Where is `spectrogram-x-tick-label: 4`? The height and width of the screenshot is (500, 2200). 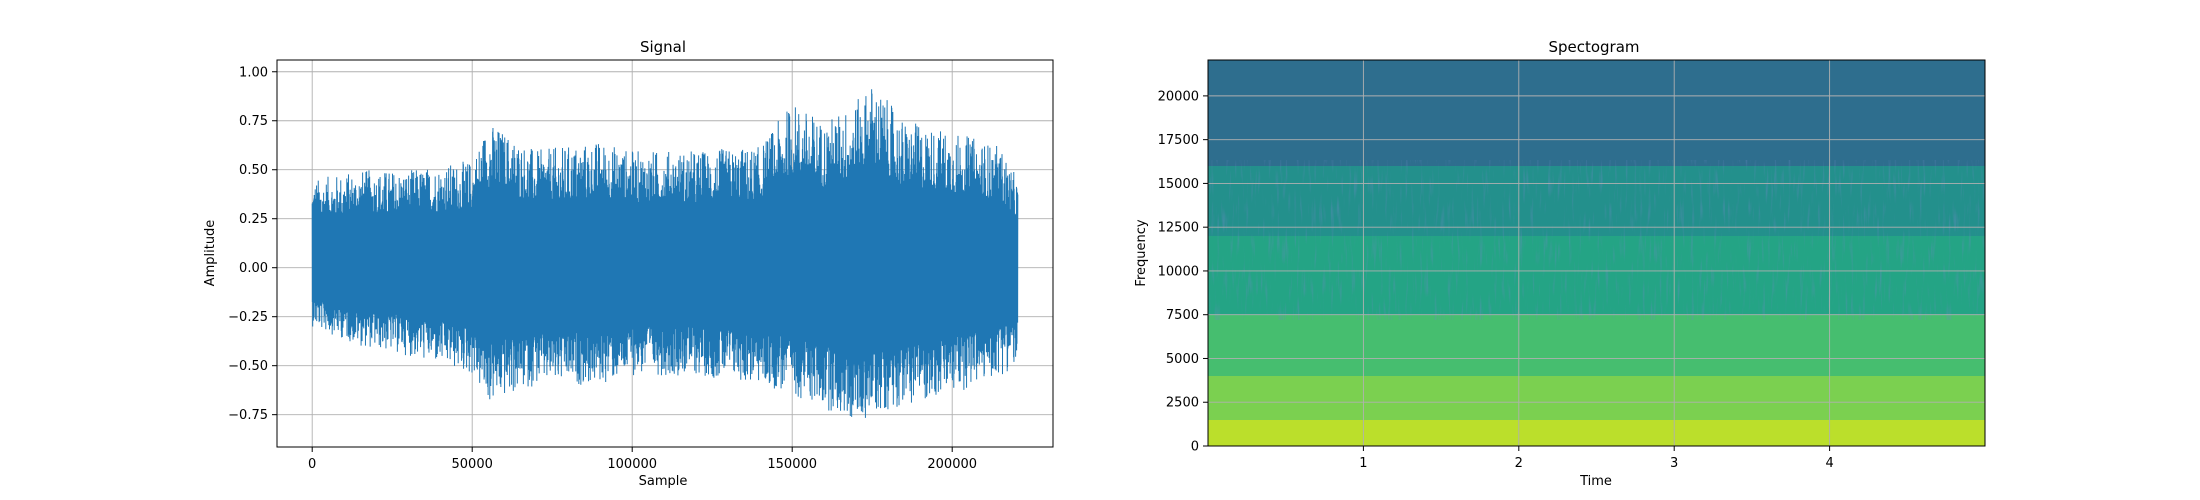
spectrogram-x-tick-label: 4 is located at coordinates (1829, 463).